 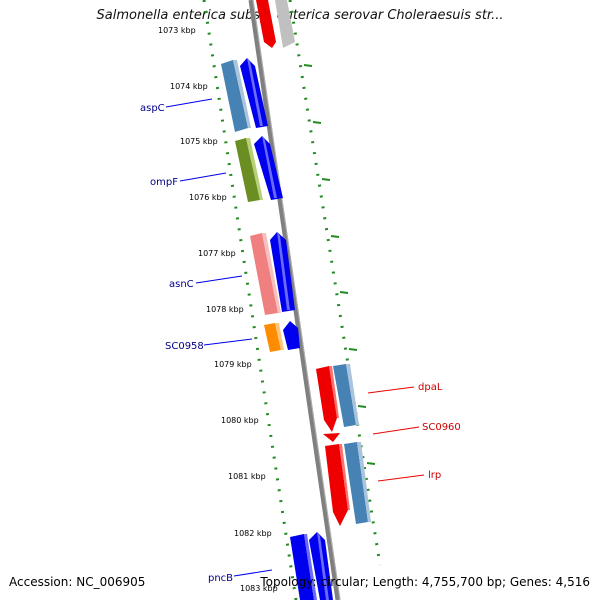 What do you see at coordinates (164, 182) in the screenshot?
I see `gene-label-ompF: ompF` at bounding box center [164, 182].